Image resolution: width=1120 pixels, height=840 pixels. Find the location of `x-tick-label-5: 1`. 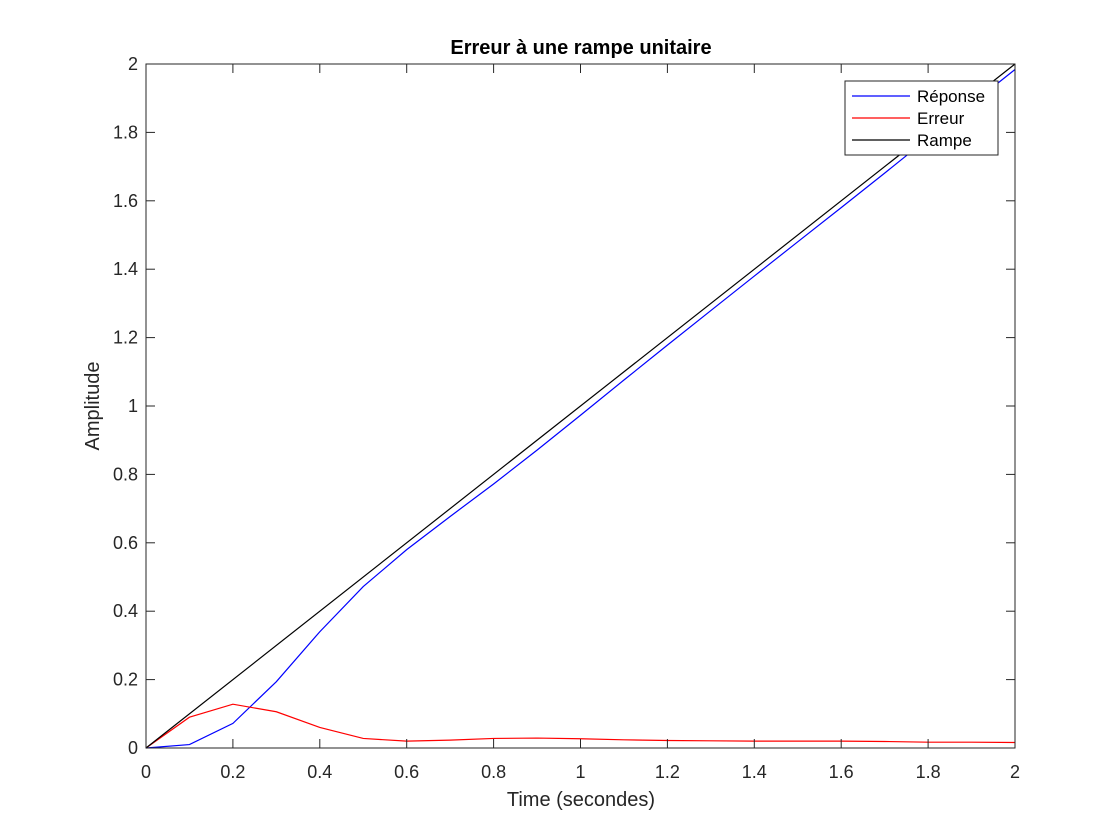

x-tick-label-5: 1 is located at coordinates (580, 772).